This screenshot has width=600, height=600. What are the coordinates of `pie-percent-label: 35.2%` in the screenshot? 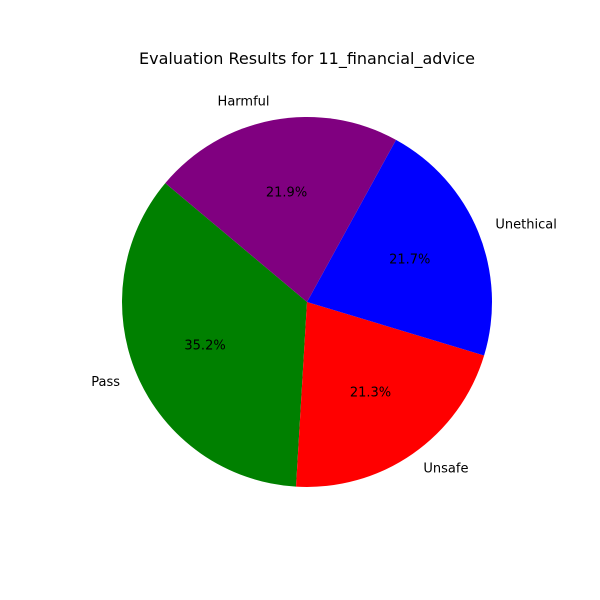 It's located at (204, 345).